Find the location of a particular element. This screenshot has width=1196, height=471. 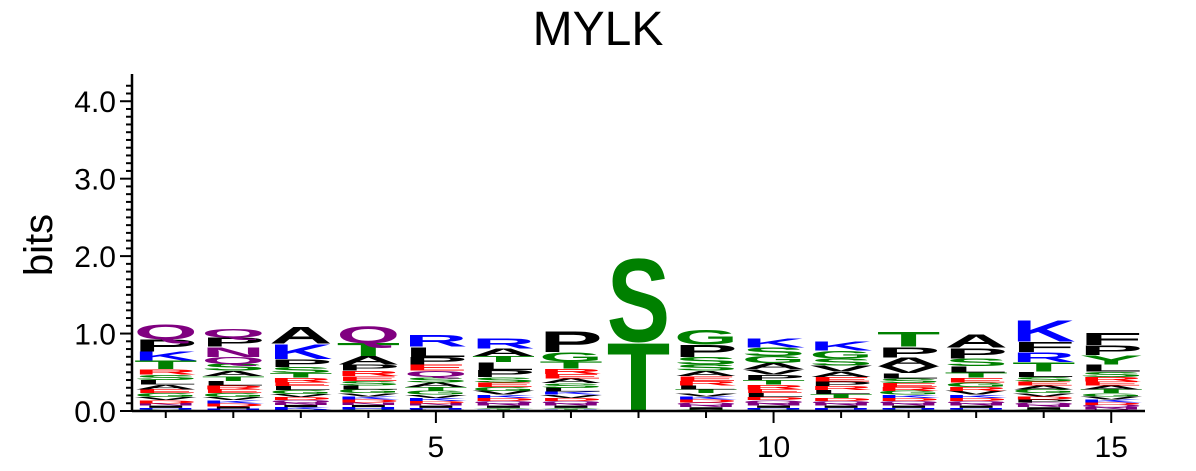

x-tick-label: 15 is located at coordinates (1111, 447).